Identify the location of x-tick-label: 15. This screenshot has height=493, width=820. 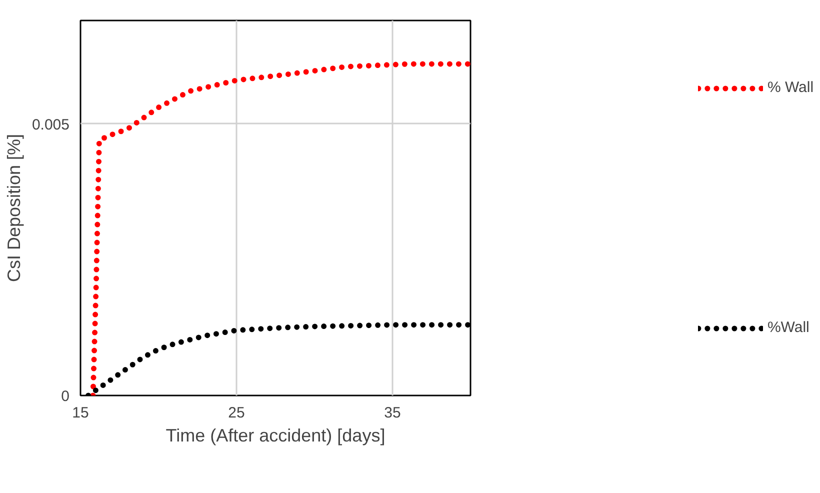
(80, 413).